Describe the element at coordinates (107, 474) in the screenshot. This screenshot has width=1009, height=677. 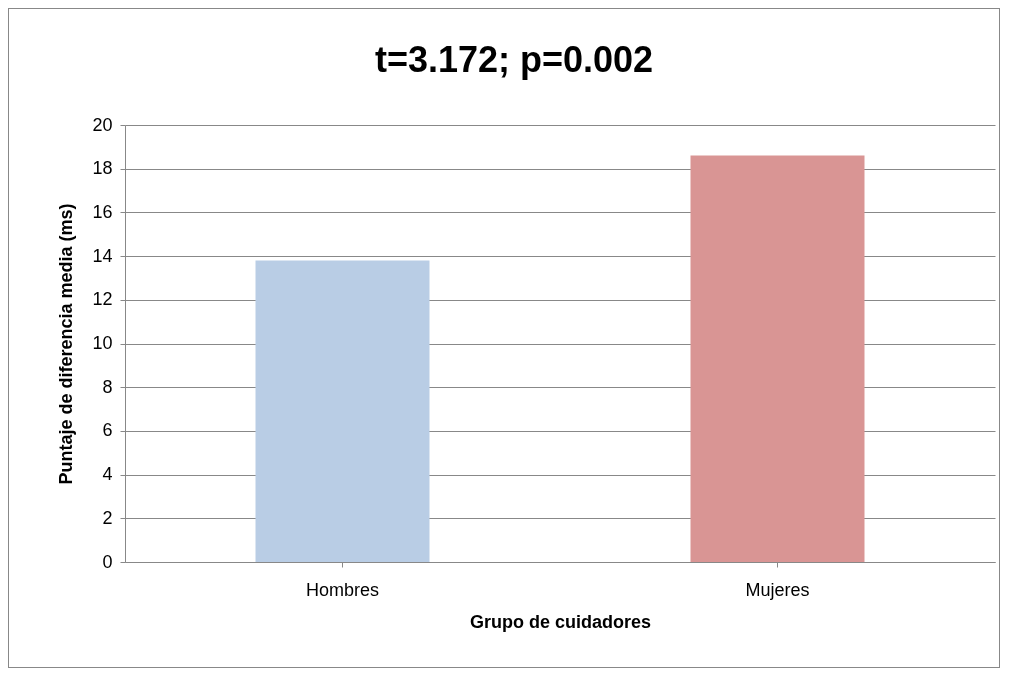
I see `y-tick-label: 4` at that location.